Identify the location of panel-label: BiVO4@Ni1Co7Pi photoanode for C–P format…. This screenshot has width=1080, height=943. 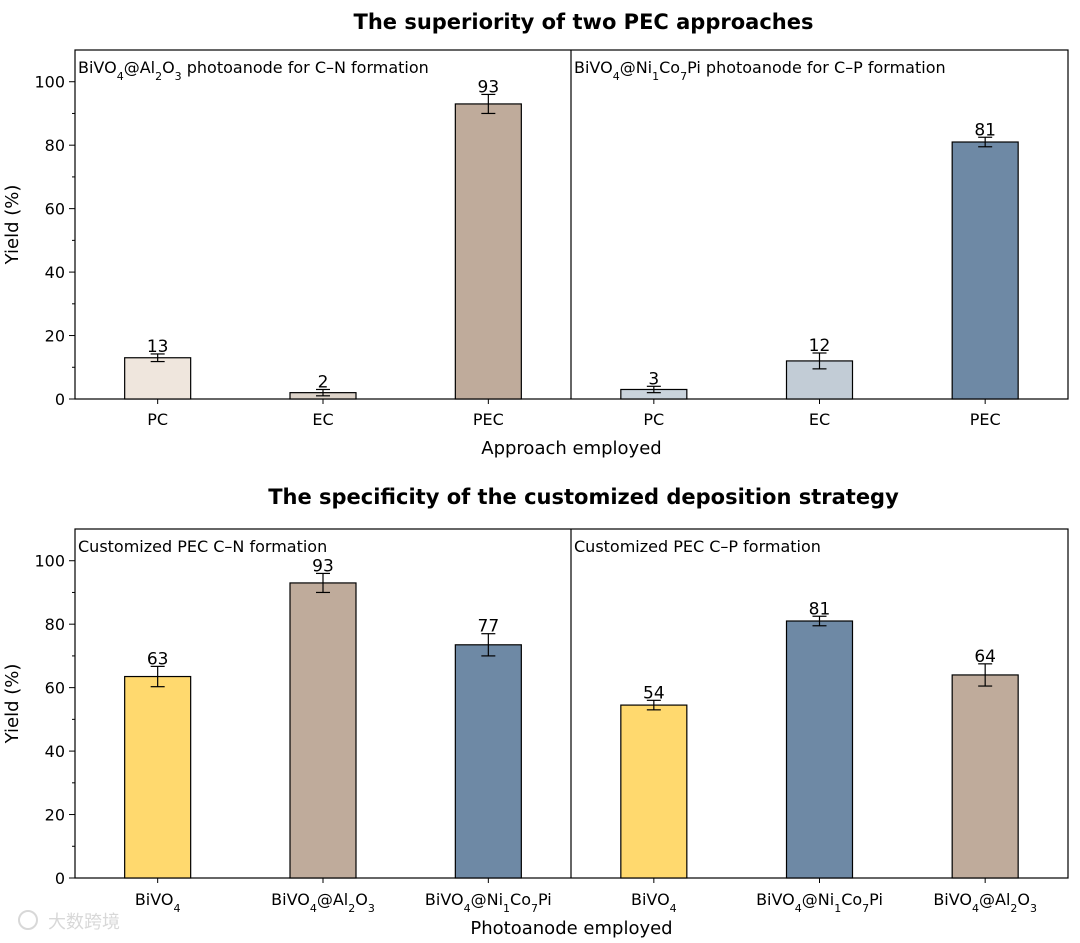
(760, 70).